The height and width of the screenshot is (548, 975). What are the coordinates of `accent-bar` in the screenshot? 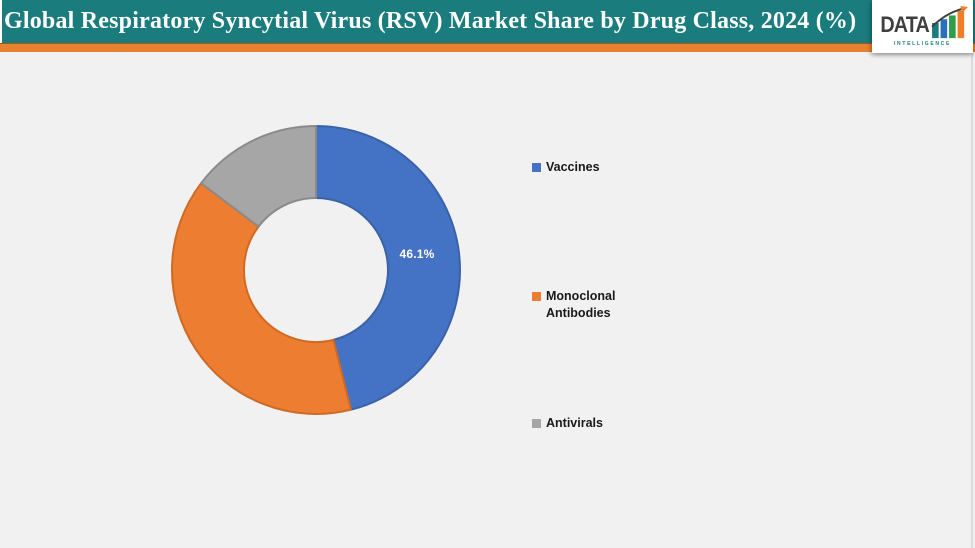 It's located at (487, 47).